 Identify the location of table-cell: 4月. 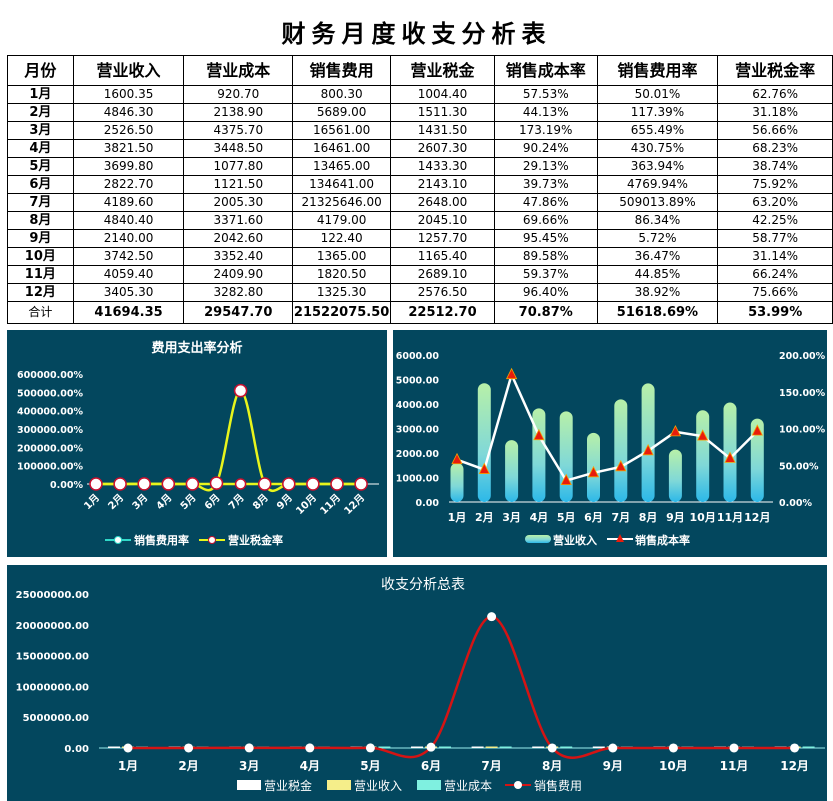
(40, 148).